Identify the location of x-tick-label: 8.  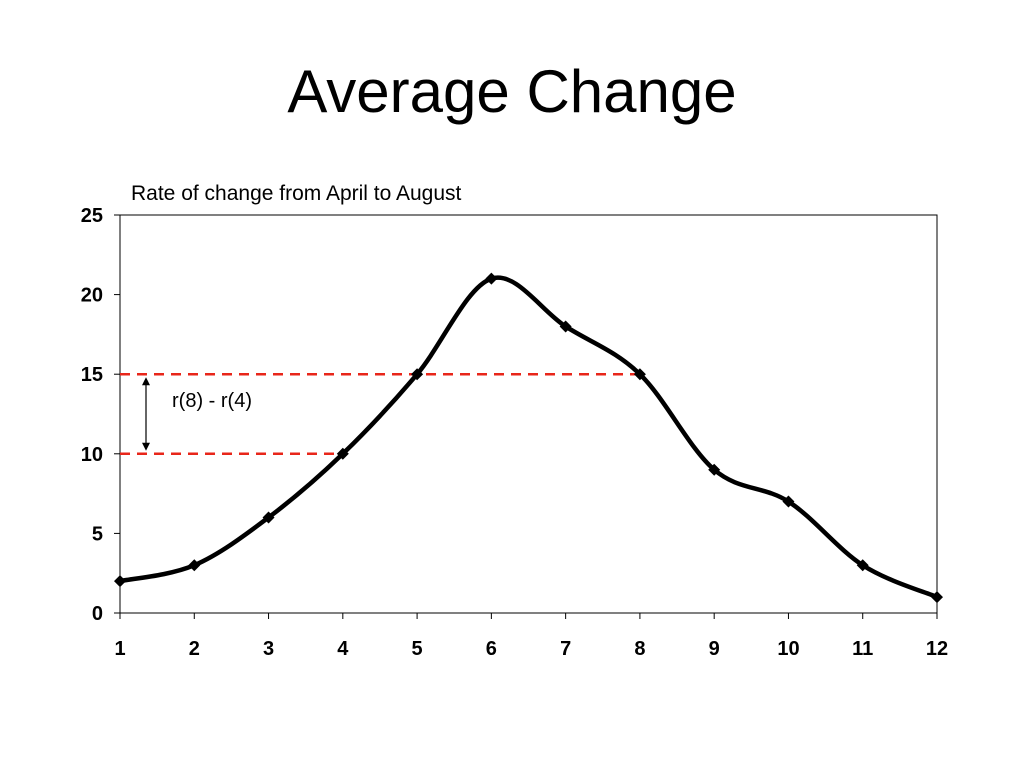
(639, 649).